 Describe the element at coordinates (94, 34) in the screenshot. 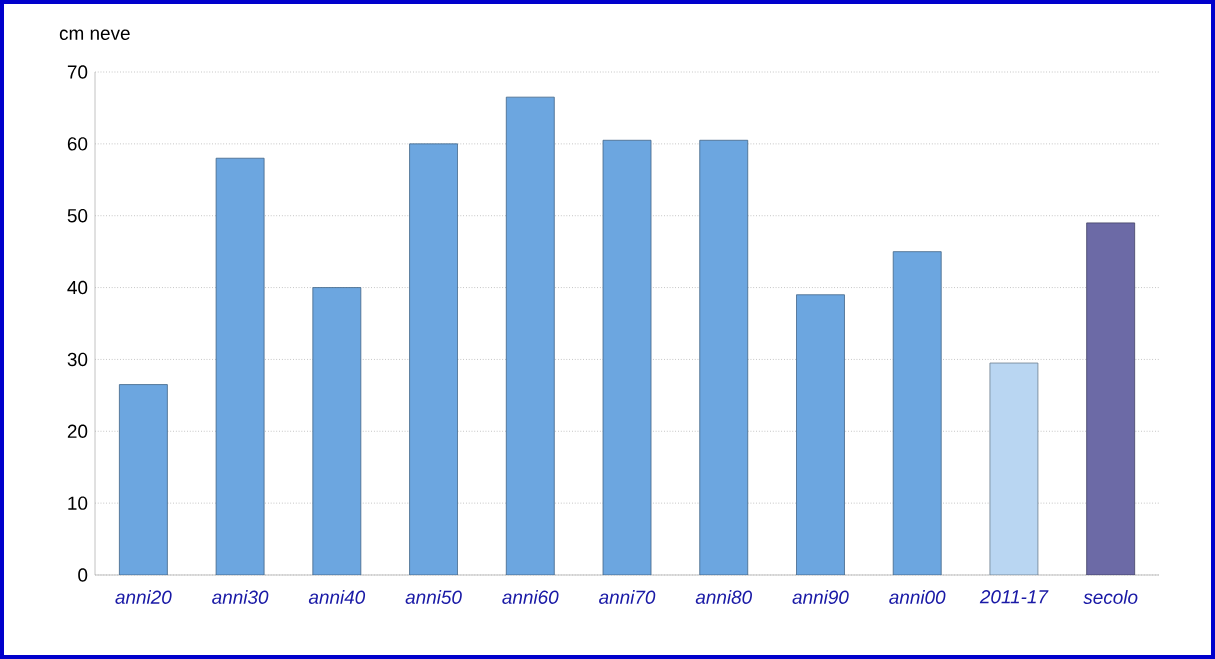

I see `y-axis-title: cm neve` at that location.